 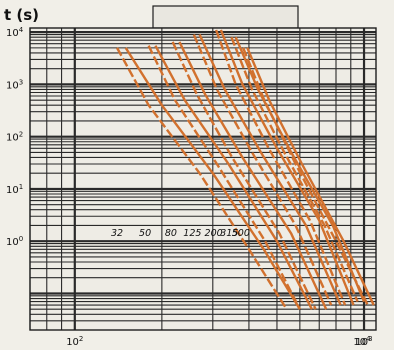 What do you see at coordinates (145, 233) in the screenshot?
I see `rating-label-50: 50` at bounding box center [145, 233].